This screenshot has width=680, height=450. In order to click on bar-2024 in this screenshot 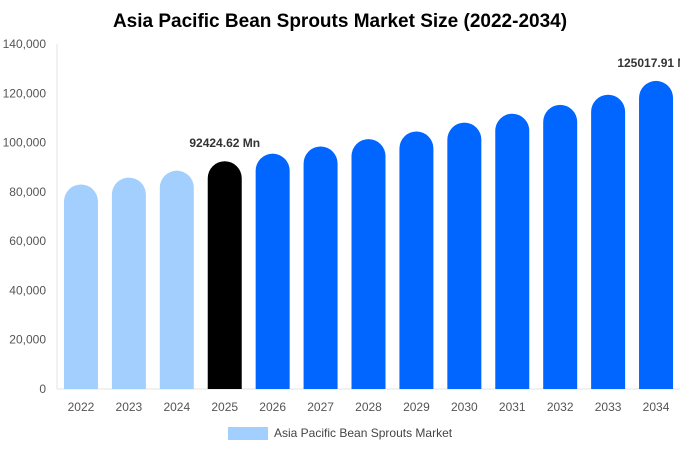, I will do `click(176, 279)`.